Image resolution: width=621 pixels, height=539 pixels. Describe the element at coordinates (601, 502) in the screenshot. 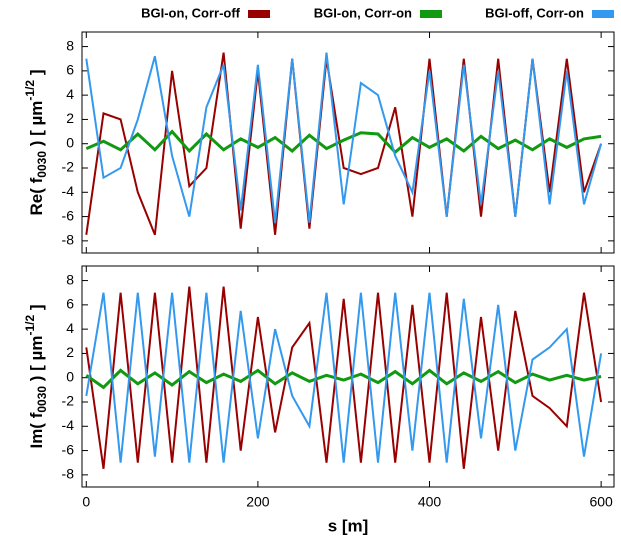

I see `x-tick-label: 600` at that location.